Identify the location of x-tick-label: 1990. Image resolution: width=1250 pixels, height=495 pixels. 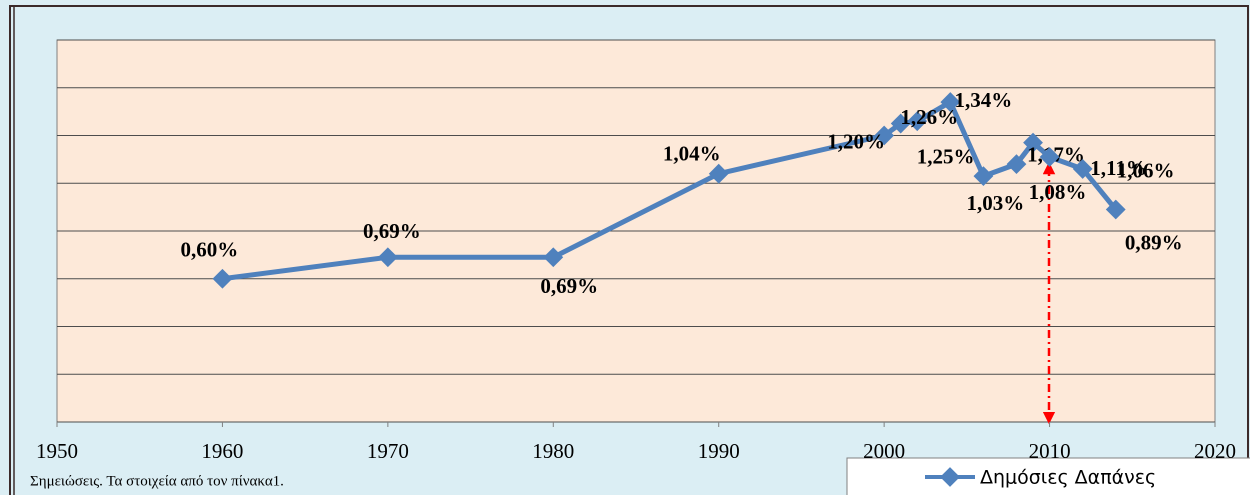
(719, 451).